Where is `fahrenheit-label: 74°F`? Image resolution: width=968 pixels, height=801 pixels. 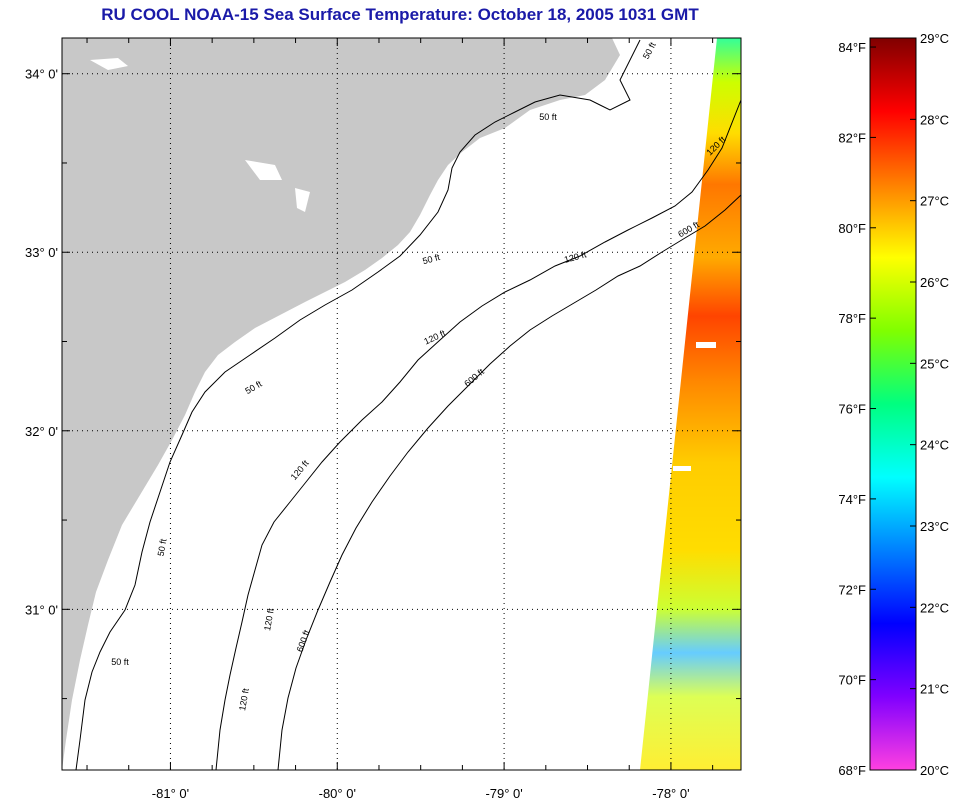 fahrenheit-label: 74°F is located at coordinates (852, 499).